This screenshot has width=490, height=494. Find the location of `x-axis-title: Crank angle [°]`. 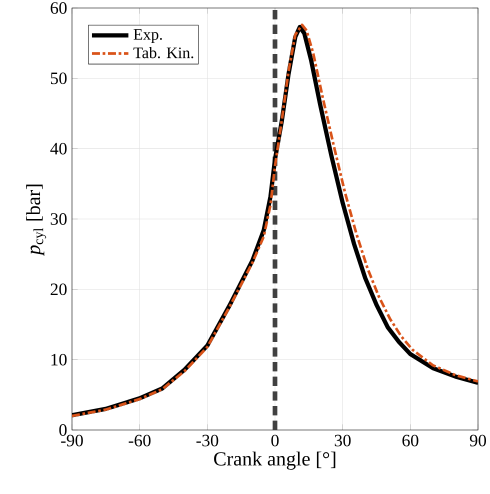

x-axis-title: Crank angle [°] is located at coordinates (275, 461).